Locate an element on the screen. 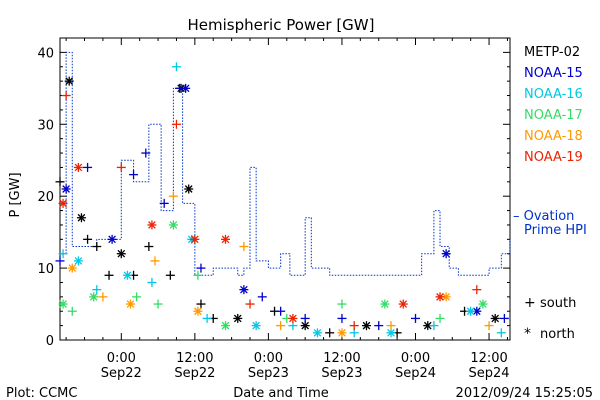 The height and width of the screenshot is (400, 600). y-tick-label: 0 is located at coordinates (50, 341).